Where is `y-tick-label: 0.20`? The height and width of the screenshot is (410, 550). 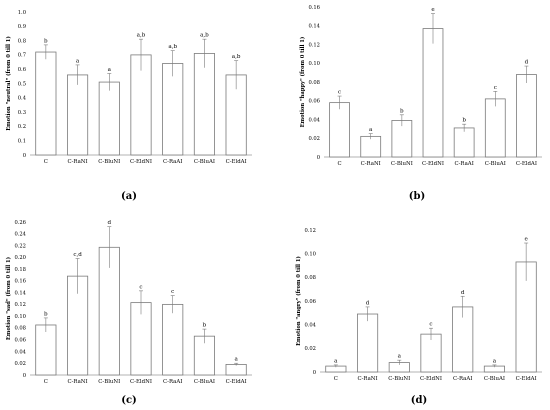
y-tick-label: 0.20 is located at coordinates (20, 258).